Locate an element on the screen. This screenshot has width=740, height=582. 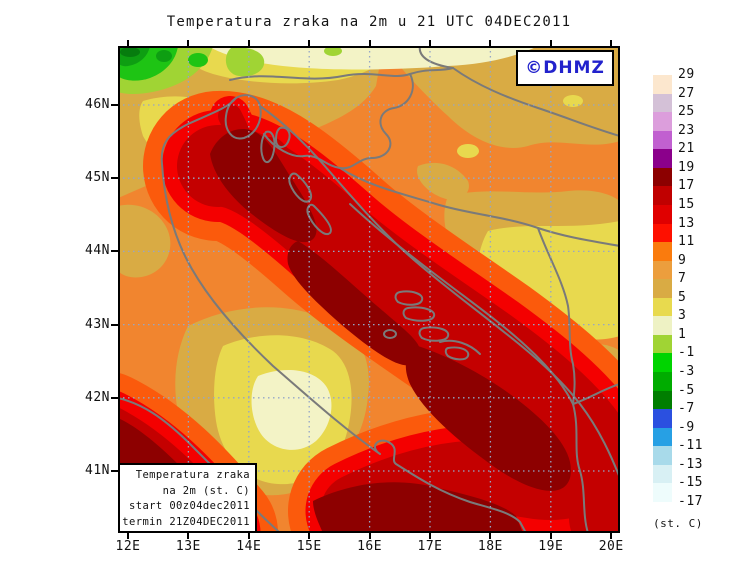
y-axis-label: 43N is located at coordinates (97, 324).